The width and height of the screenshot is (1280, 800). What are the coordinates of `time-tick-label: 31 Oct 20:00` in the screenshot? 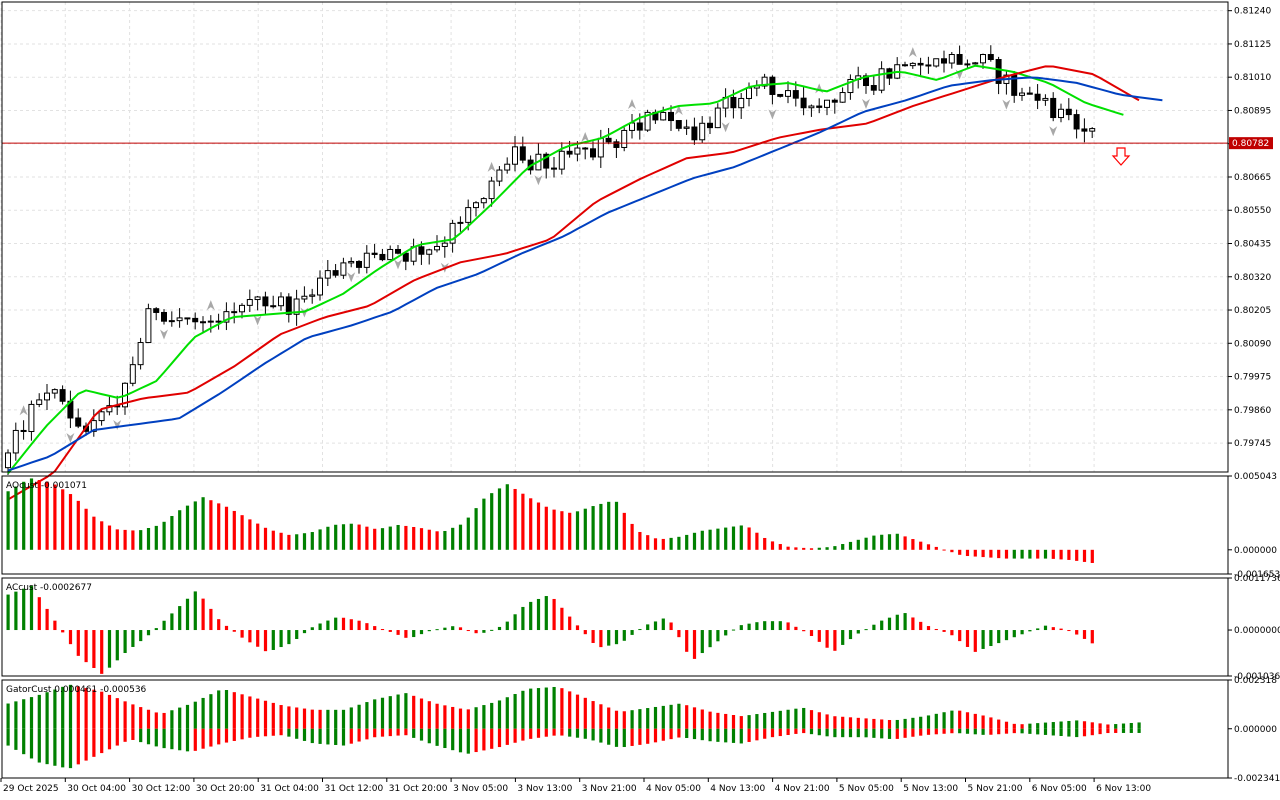 It's located at (418, 789).